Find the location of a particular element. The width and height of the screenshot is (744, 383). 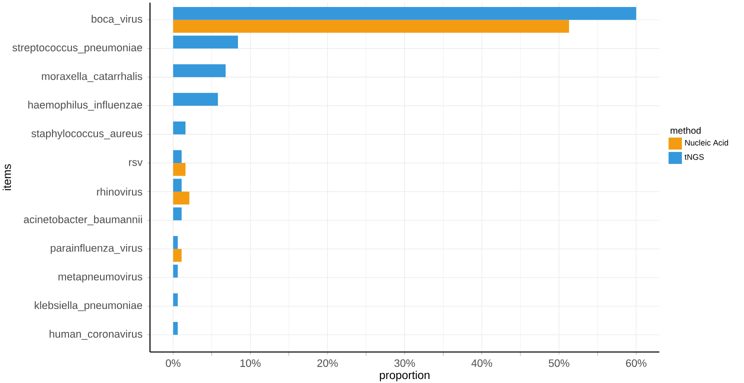

x-tick-label: 50% is located at coordinates (559, 363).